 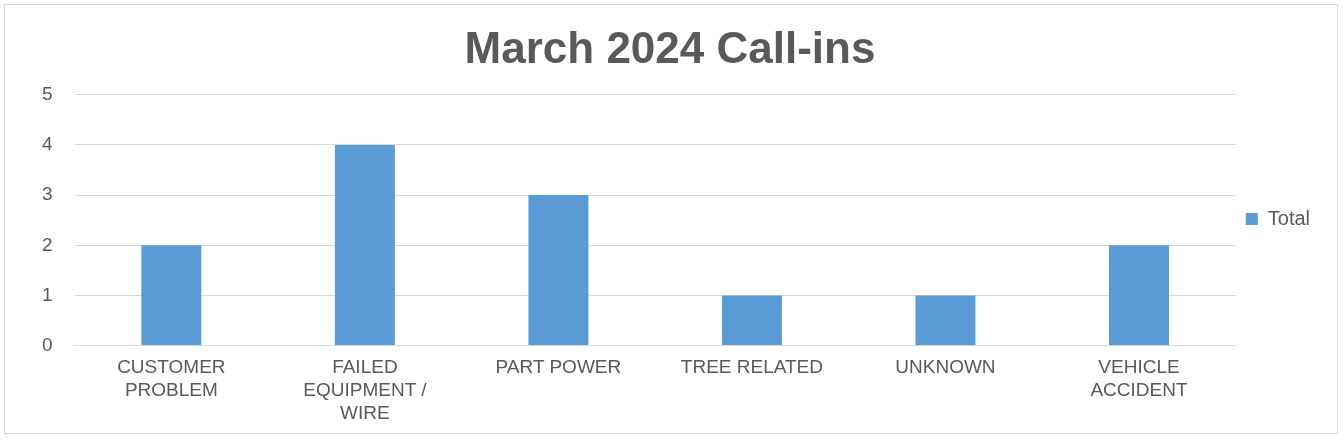 I want to click on legend-label: Total, so click(x=1288, y=217).